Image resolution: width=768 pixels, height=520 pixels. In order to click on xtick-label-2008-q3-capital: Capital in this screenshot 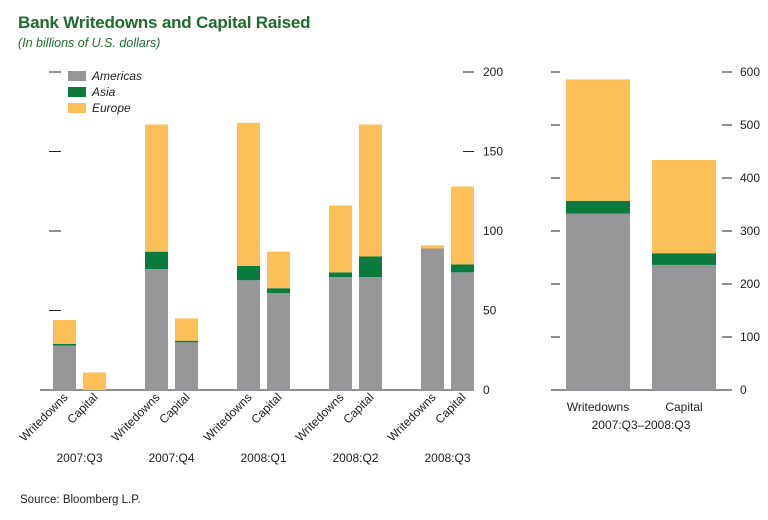, I will do `click(450, 408)`.